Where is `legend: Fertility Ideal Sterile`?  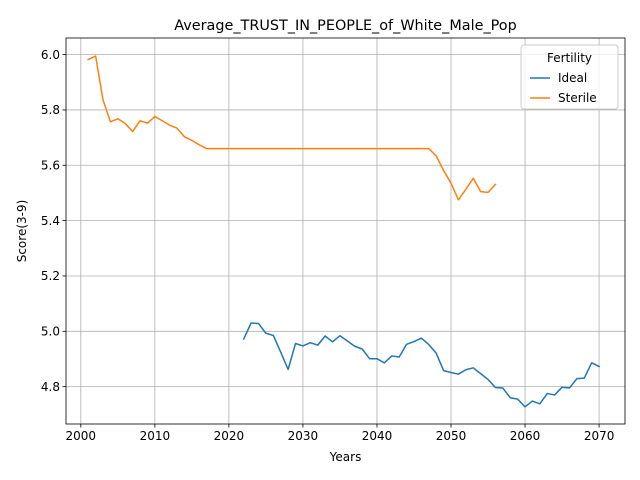
legend: Fertility Ideal Sterile is located at coordinates (569, 77).